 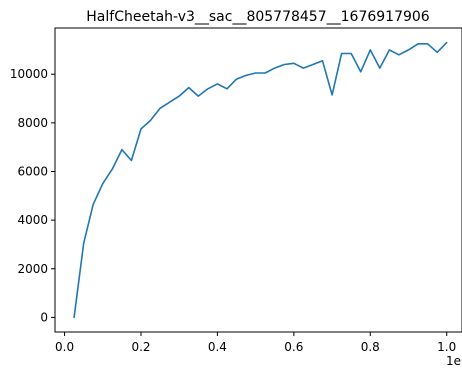 I want to click on y-tick-label: 0, so click(x=44, y=317).